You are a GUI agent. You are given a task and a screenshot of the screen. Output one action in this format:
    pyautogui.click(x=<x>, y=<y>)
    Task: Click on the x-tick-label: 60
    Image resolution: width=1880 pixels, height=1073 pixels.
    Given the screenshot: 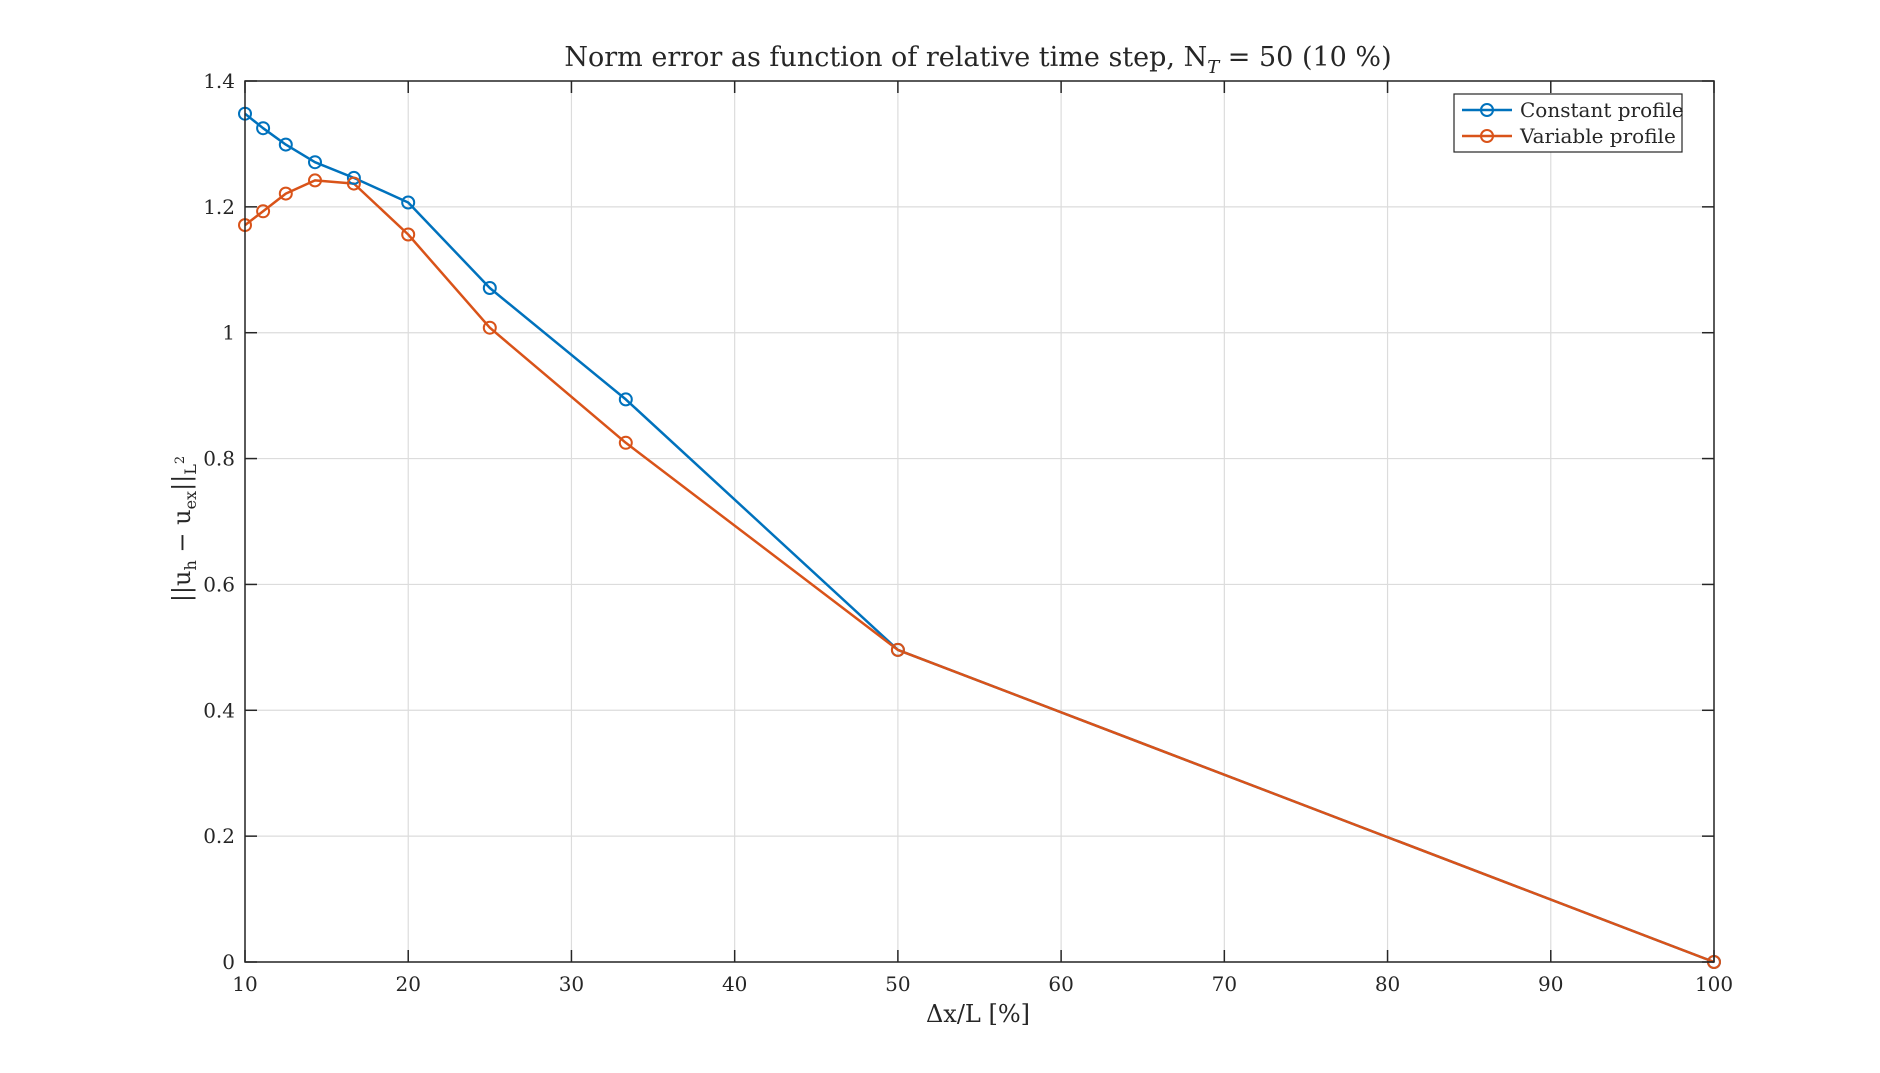 What is the action you would take?
    pyautogui.click(x=1060, y=984)
    